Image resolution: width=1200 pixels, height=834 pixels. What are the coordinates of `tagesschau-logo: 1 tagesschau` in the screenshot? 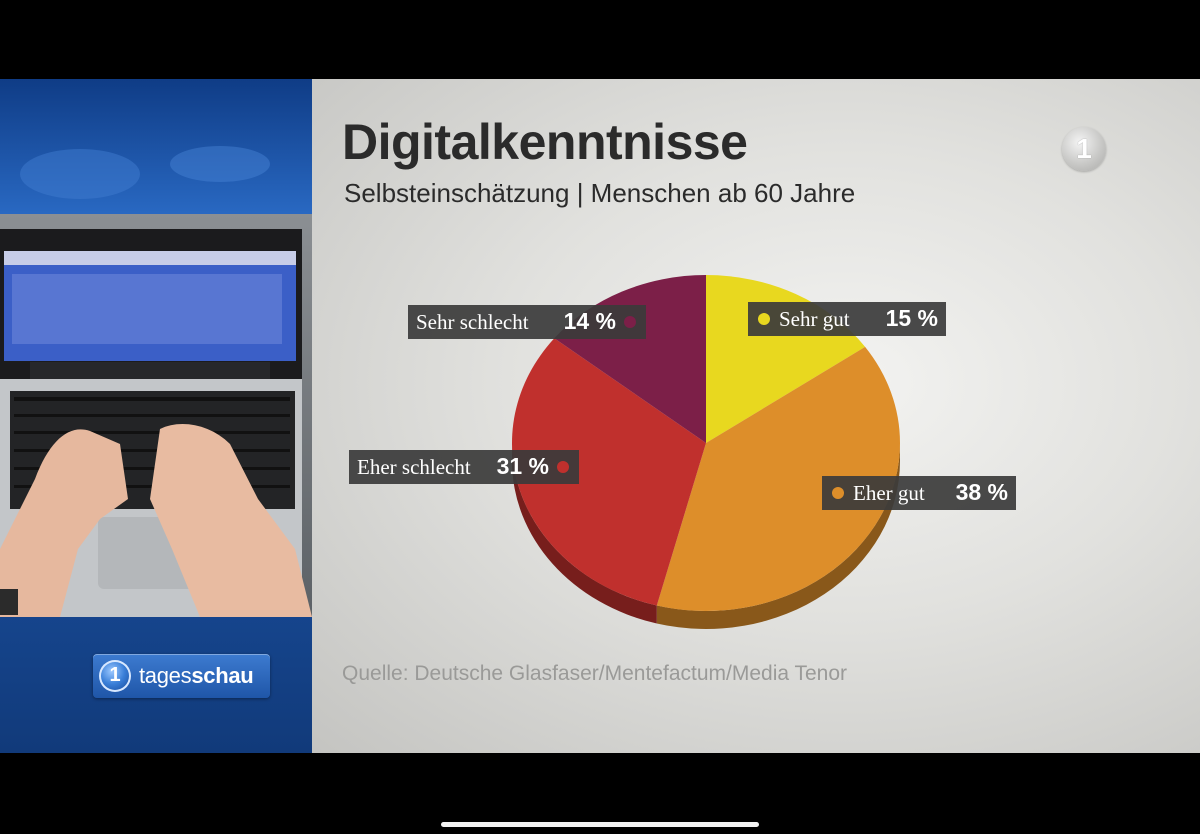 It's located at (181, 676).